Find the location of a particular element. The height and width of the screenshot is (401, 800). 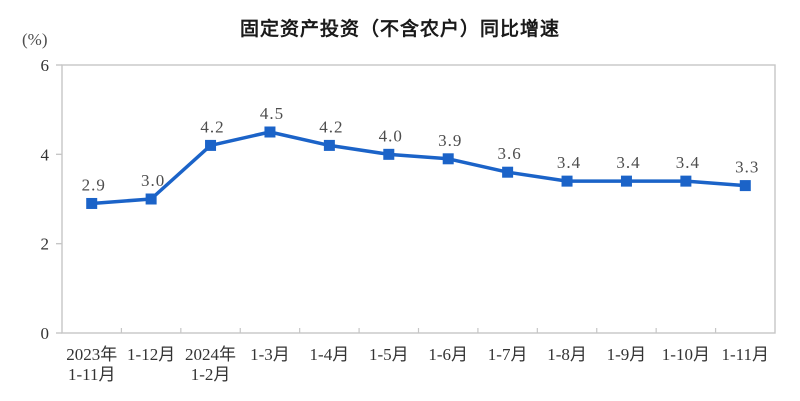

x-tick-label: 1-8月 is located at coordinates (567, 354).